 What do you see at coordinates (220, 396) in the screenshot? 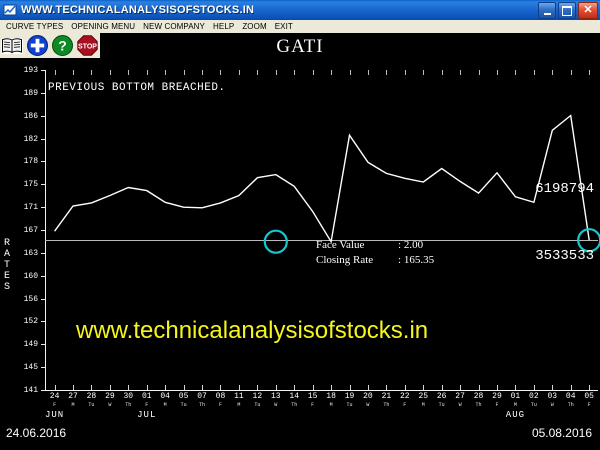
I see `x-axis-tick-label: 08` at bounding box center [220, 396].